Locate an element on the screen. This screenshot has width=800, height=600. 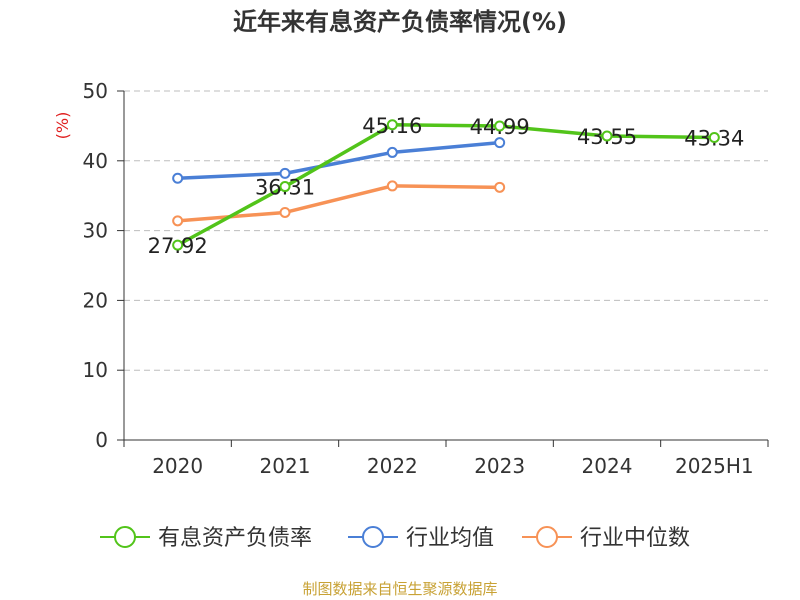
data-label: 43.34 is located at coordinates (714, 138).